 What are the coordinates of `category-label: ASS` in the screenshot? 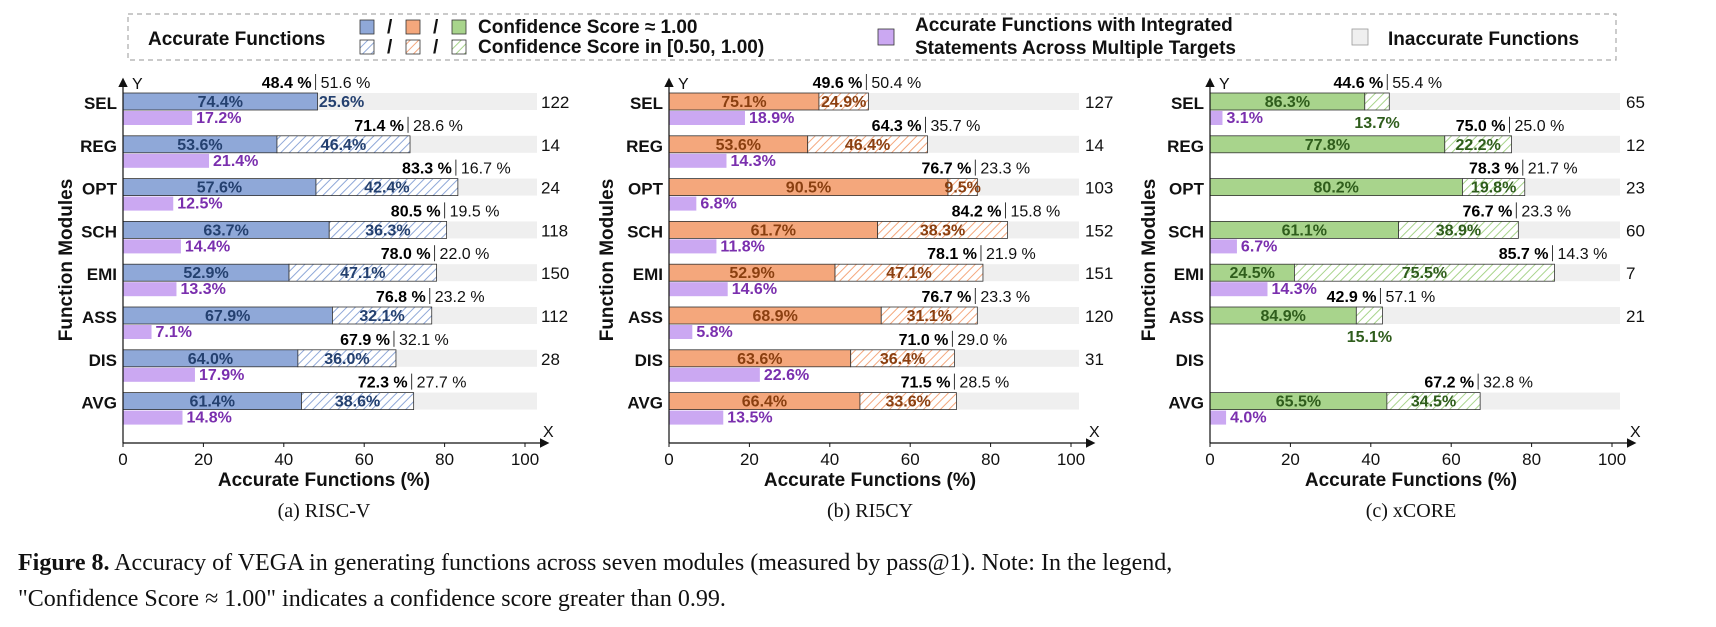 It's located at (99, 317).